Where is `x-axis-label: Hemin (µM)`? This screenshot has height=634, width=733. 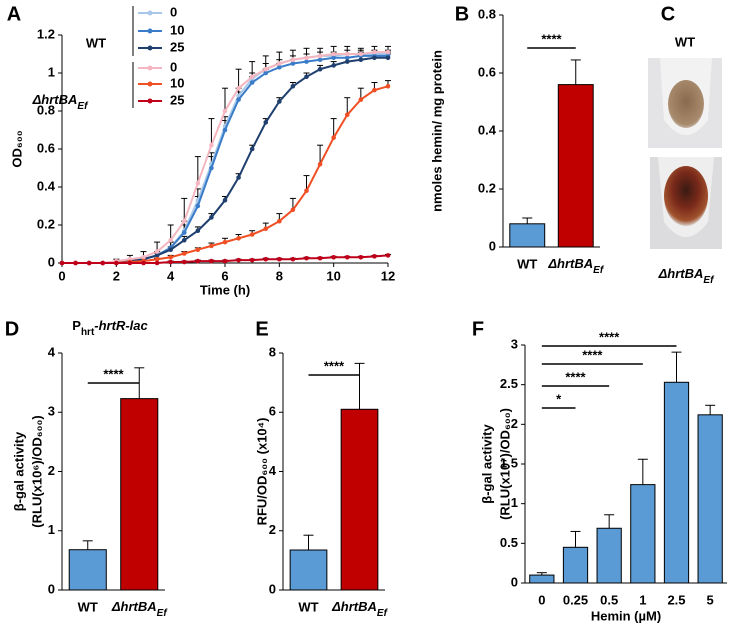
x-axis-label: Hemin (µM) is located at coordinates (626, 615).